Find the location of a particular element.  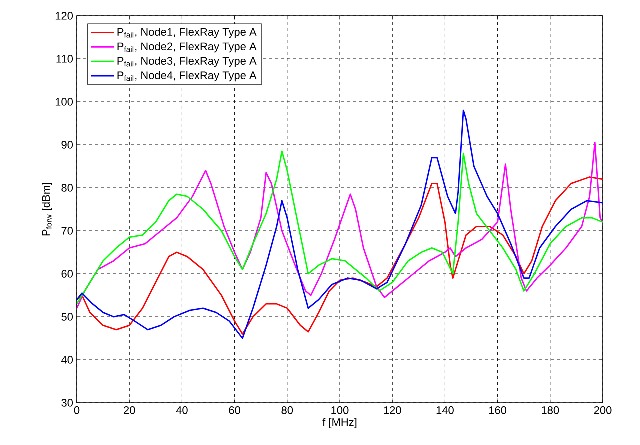

x-tick-label: 160 is located at coordinates (498, 410).